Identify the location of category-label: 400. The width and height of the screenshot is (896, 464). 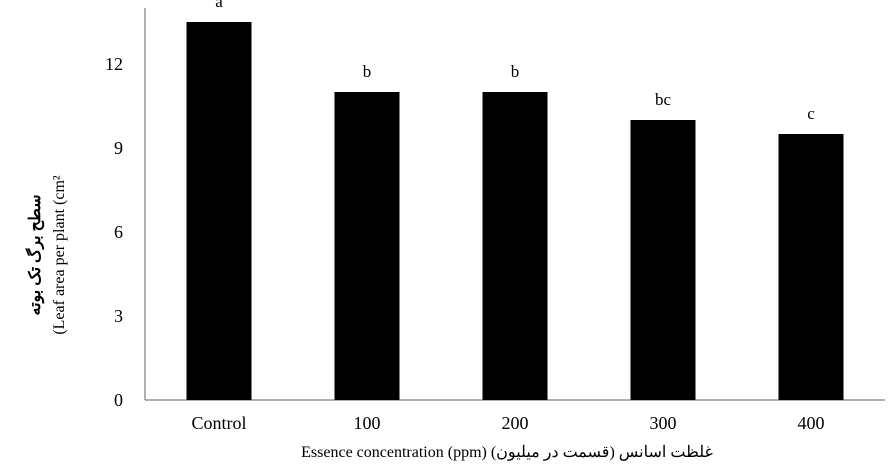
(811, 423).